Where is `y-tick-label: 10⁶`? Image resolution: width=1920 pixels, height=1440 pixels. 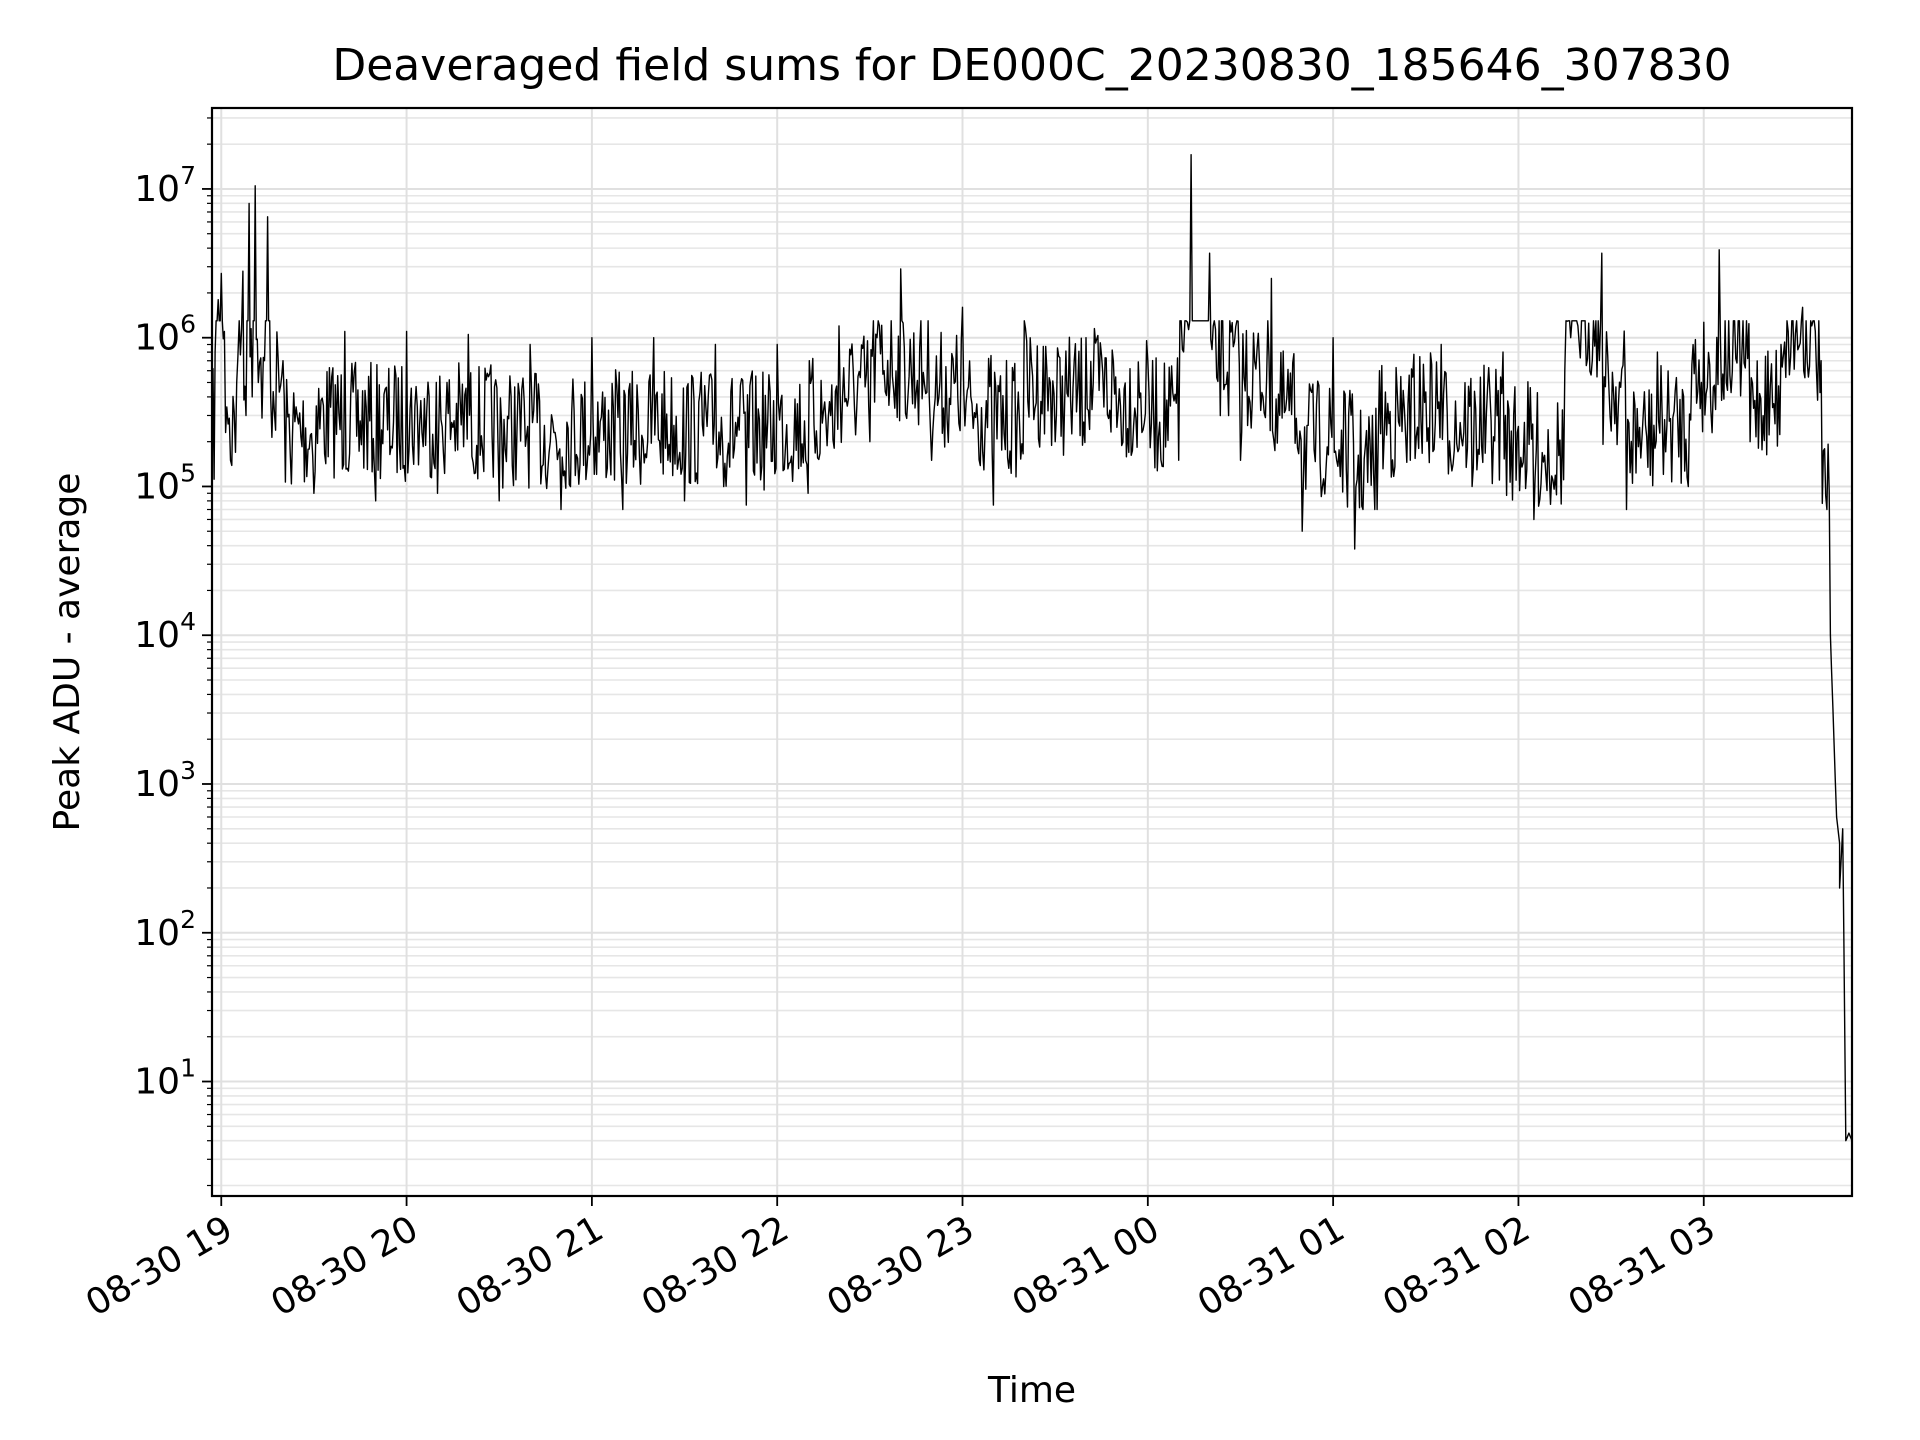 y-tick-label: 10⁶ is located at coordinates (165, 334).